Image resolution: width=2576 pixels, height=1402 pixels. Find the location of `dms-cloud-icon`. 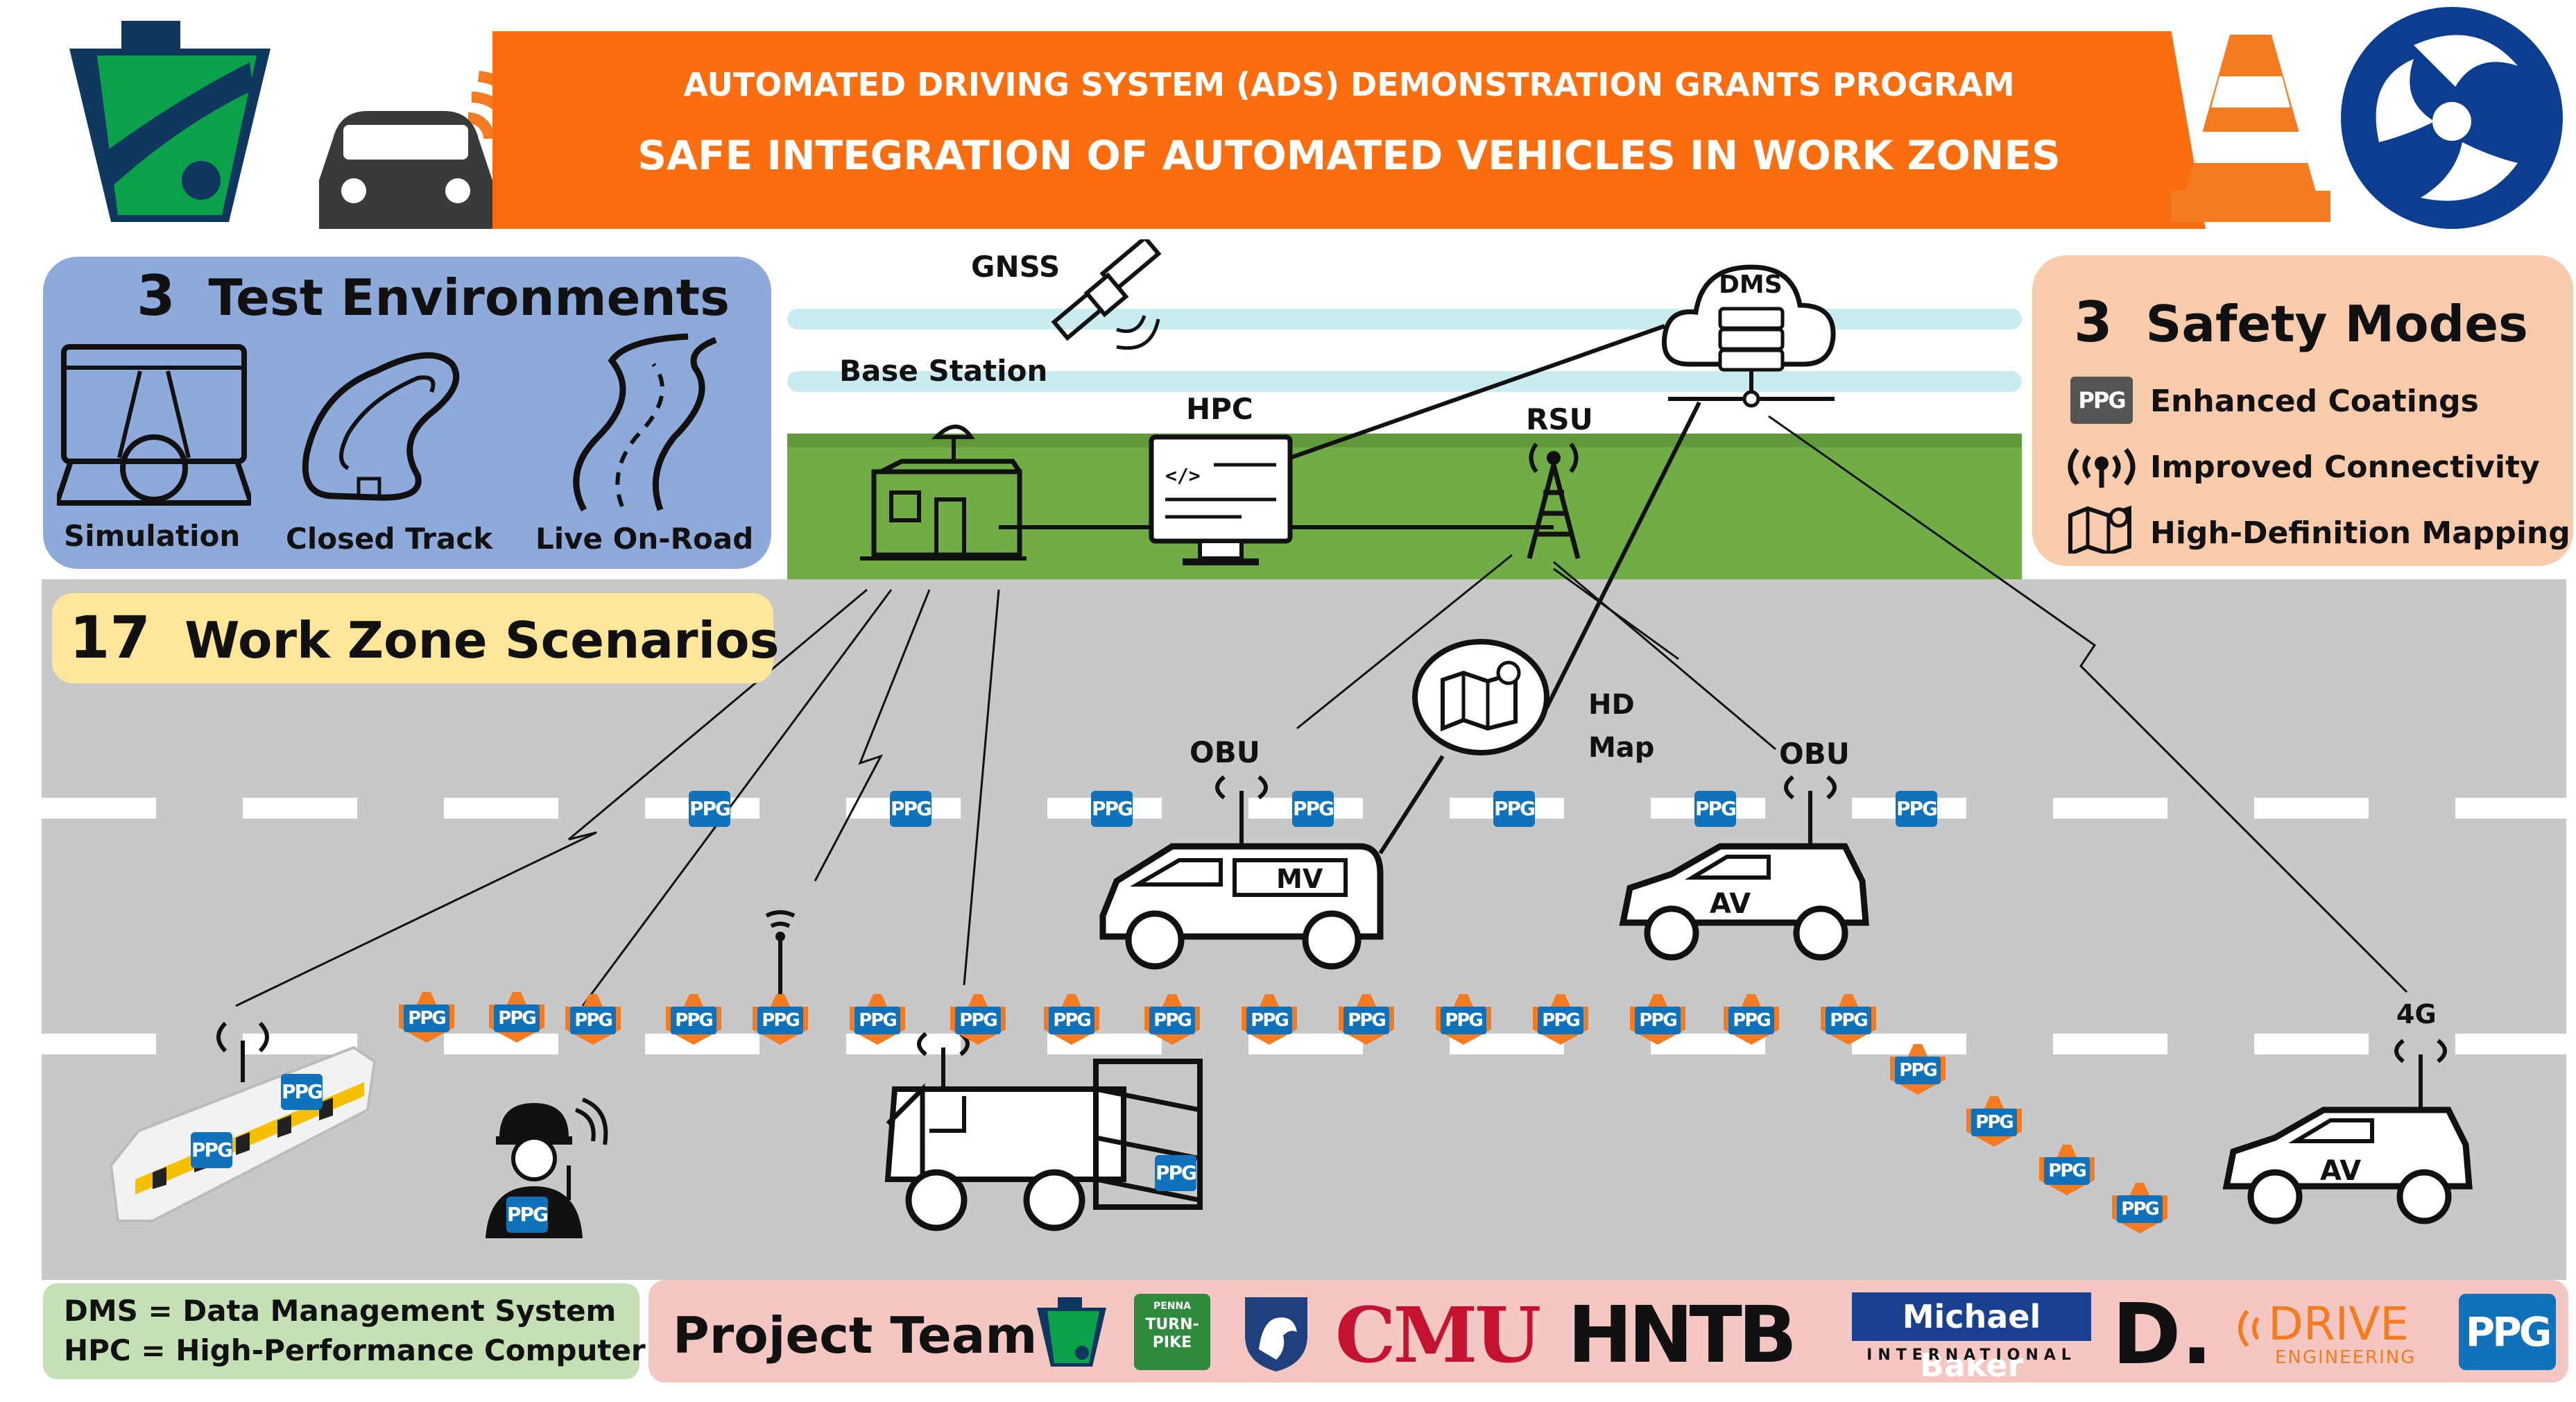

dms-cloud-icon is located at coordinates (1747, 326).